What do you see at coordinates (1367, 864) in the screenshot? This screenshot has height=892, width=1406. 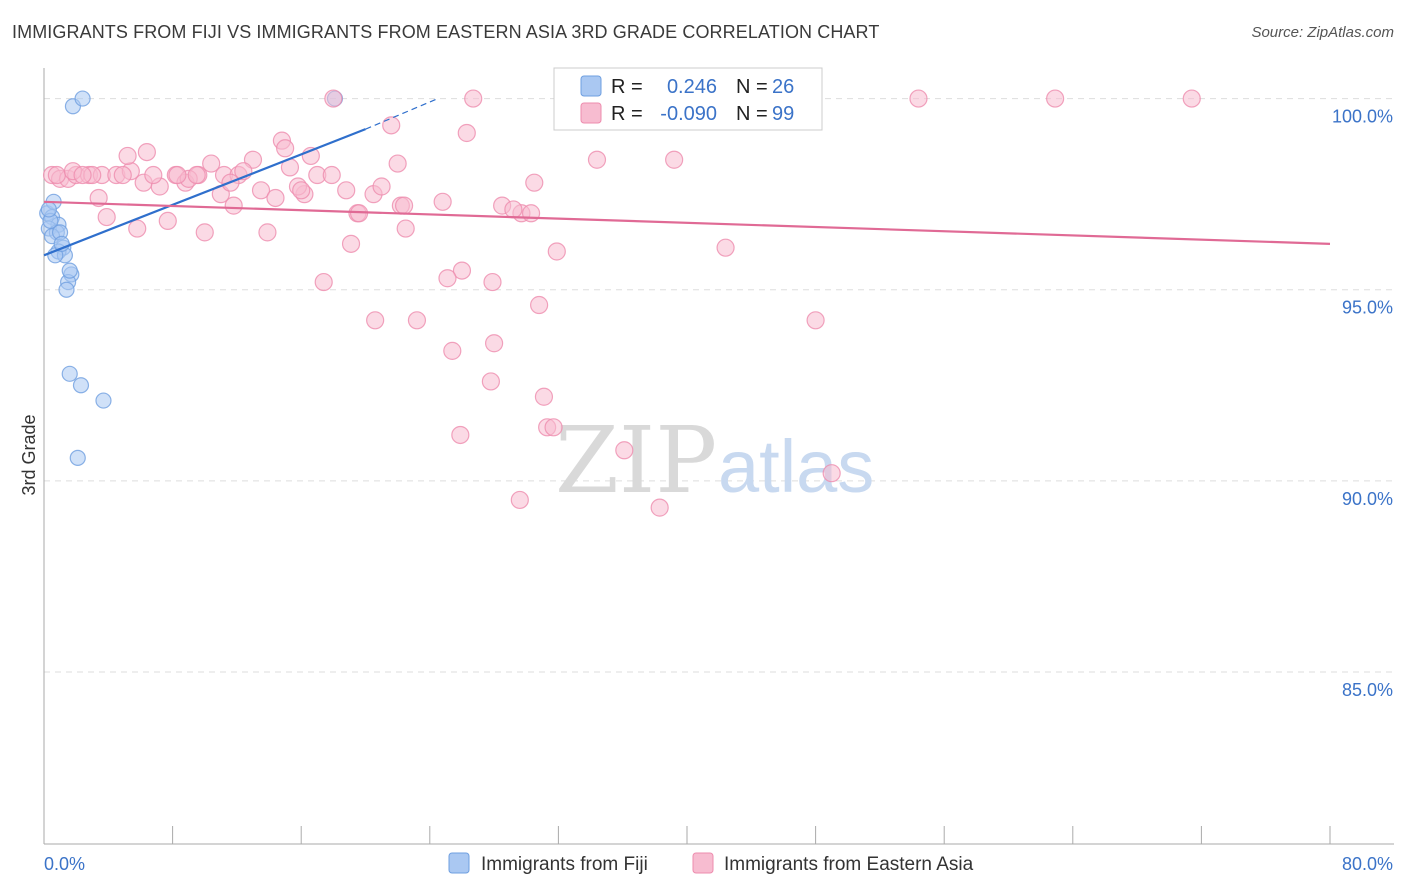 I see `x-tick-label-1: 80.0%` at bounding box center [1367, 864].